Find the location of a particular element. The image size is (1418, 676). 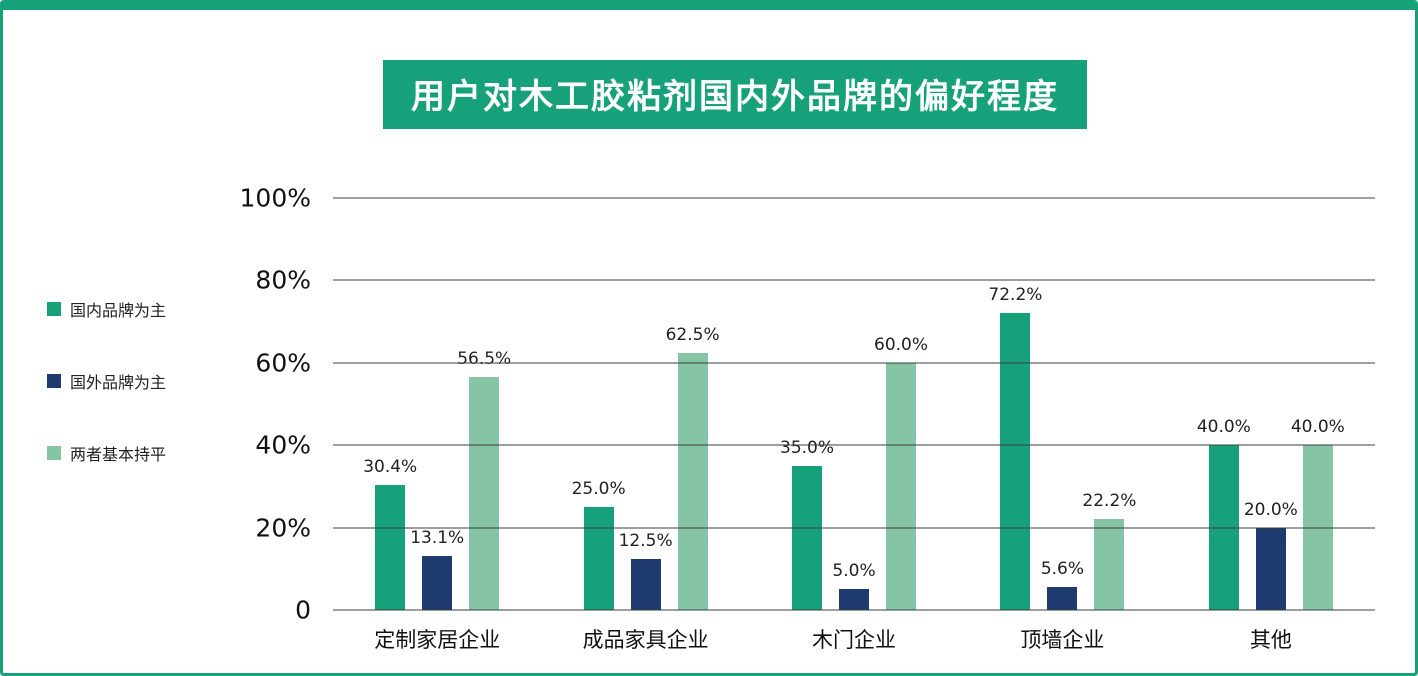

bar-value-label: 12.5% is located at coordinates (645, 540).